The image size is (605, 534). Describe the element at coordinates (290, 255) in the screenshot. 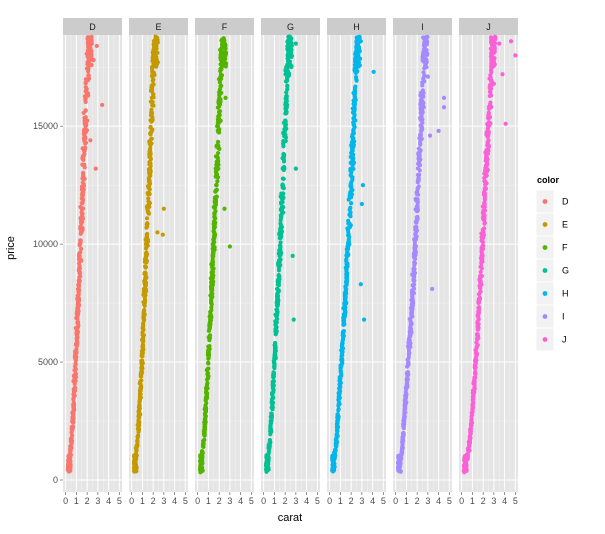

I see `facet-panel-G: G` at that location.